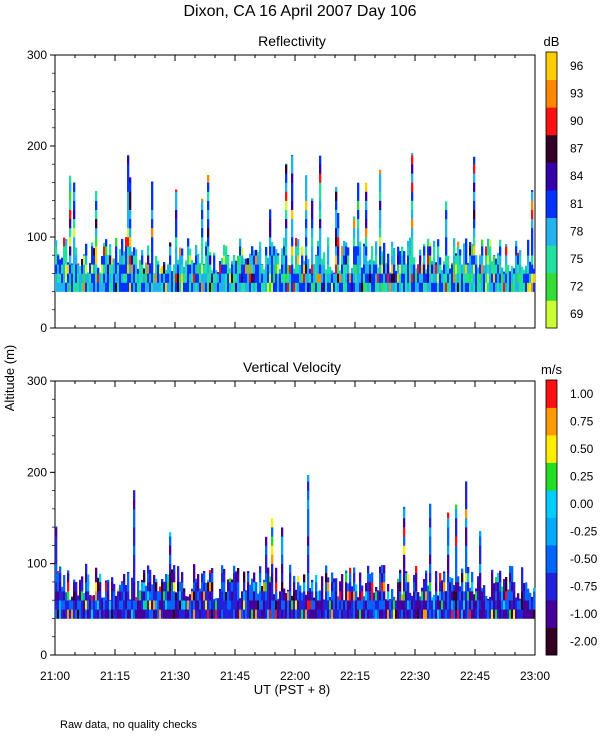 The height and width of the screenshot is (750, 600). I want to click on colorbar-label: 93, so click(577, 93).